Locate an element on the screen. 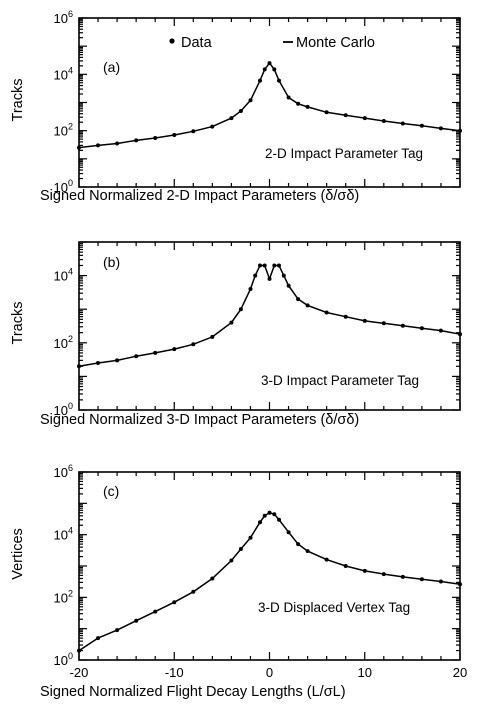 The image size is (493, 709). legend-data-label: Data is located at coordinates (197, 43).